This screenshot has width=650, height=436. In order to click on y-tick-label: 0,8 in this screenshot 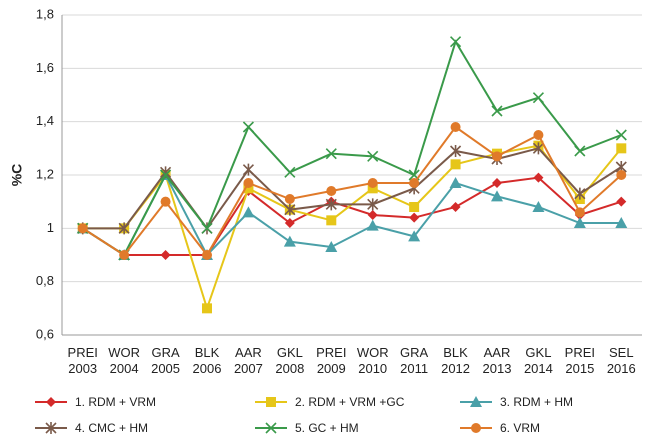, I will do `click(45, 280)`.